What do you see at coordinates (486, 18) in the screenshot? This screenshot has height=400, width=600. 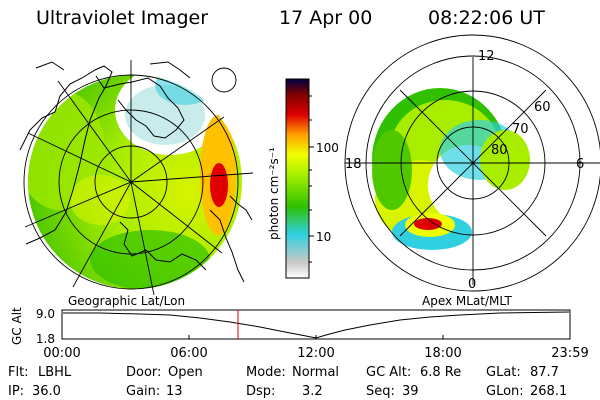 I see `time-readout: 08:22:06 UT` at bounding box center [486, 18].